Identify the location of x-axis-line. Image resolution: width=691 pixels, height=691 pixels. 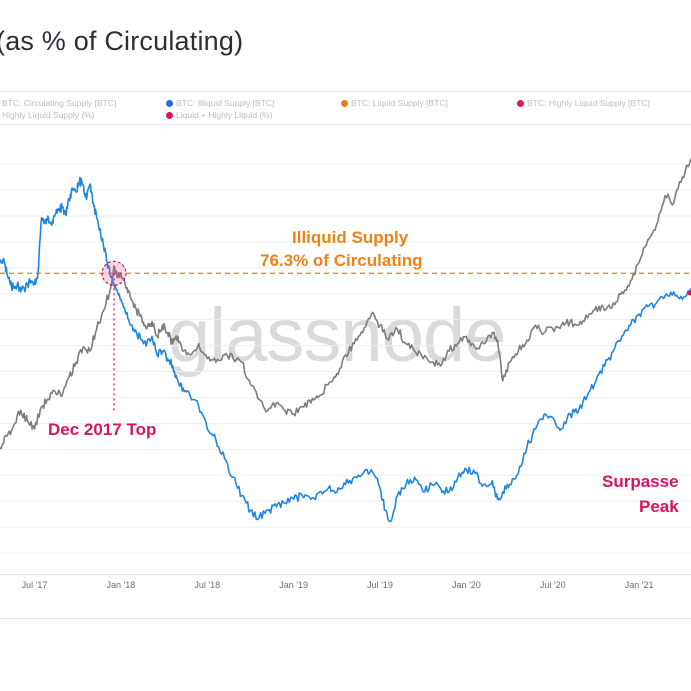
(345, 574).